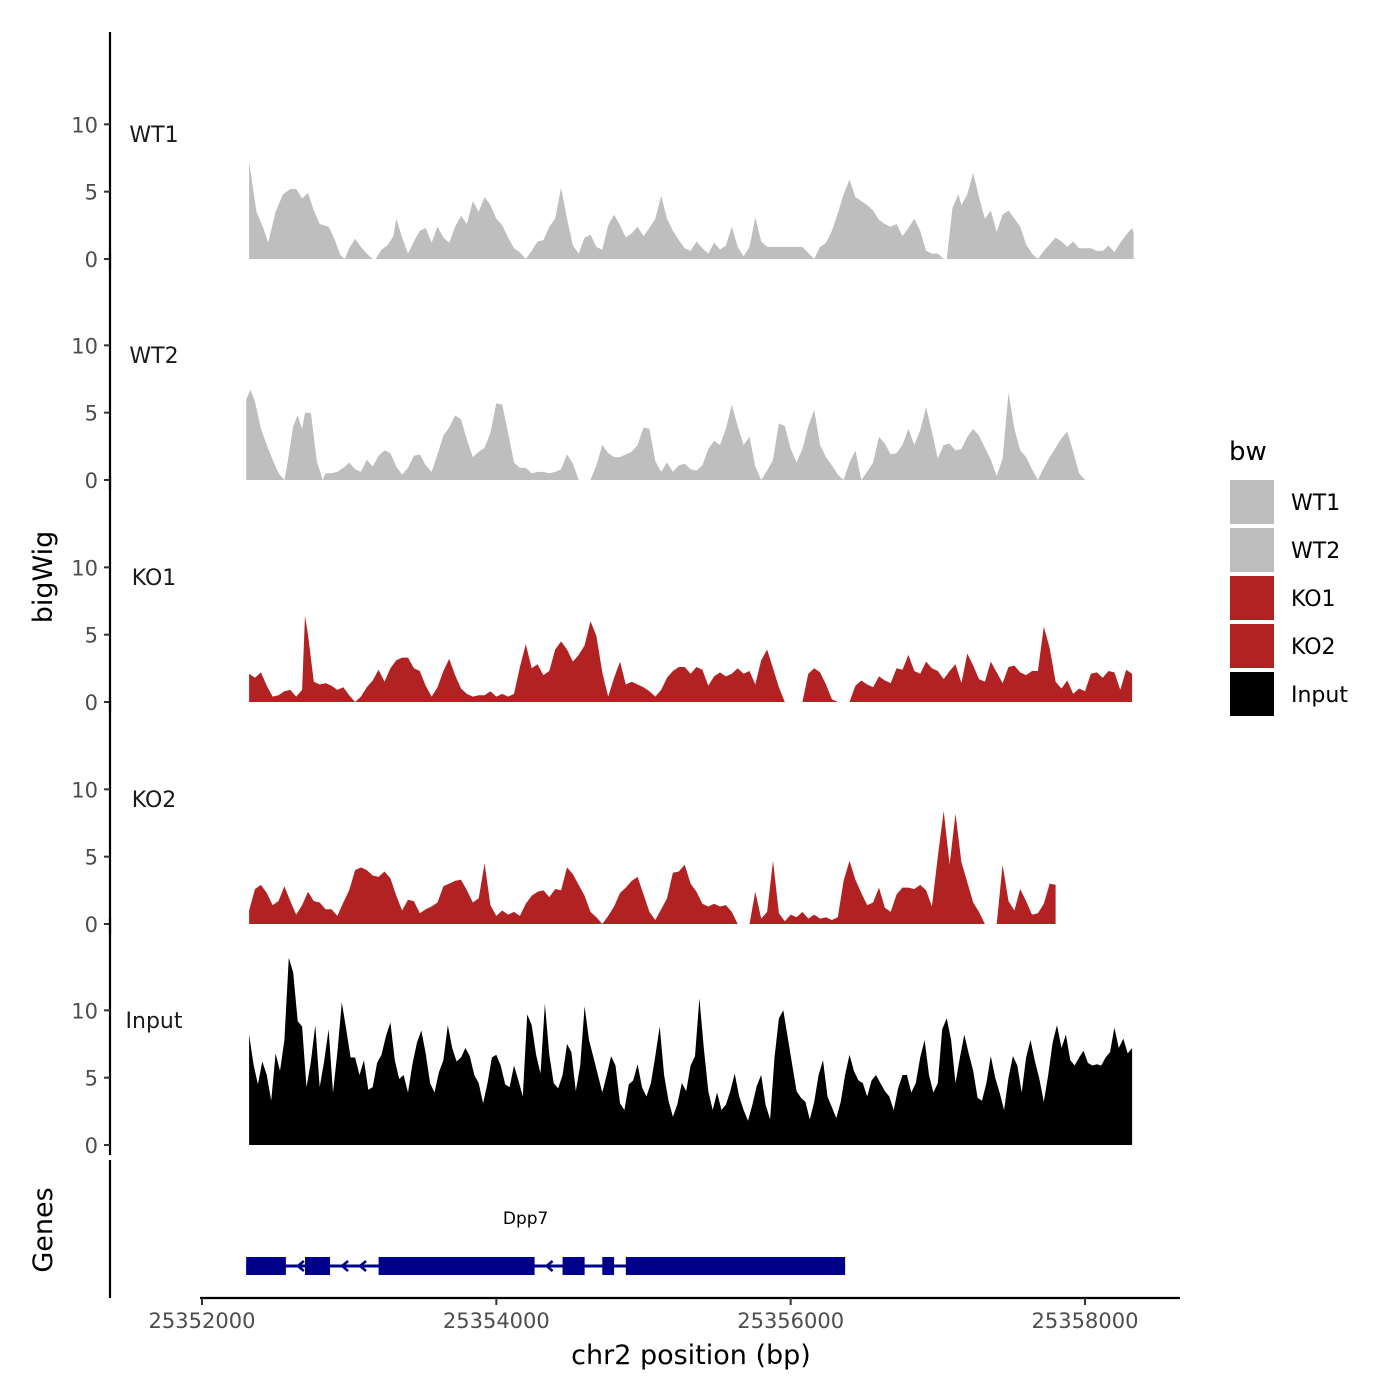 The width and height of the screenshot is (1400, 1400). I want to click on track-label: Input, so click(154, 1021).